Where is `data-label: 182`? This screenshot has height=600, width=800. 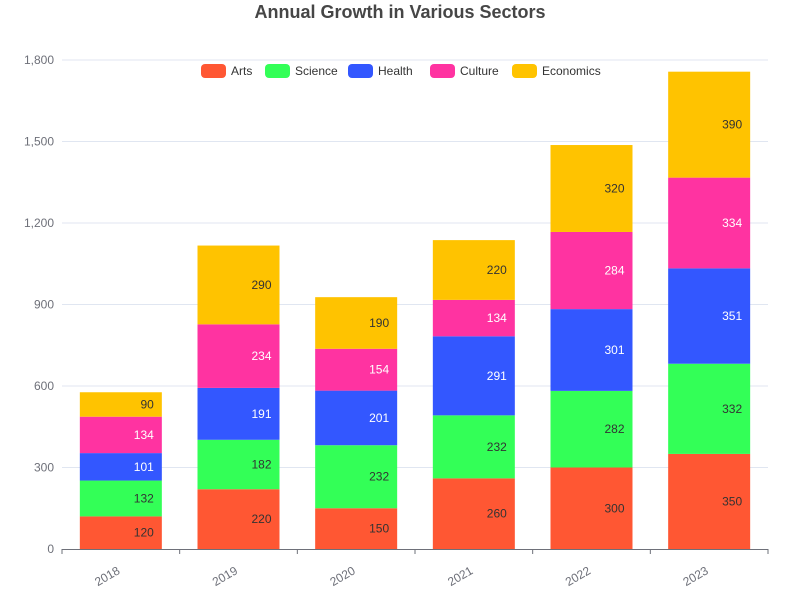 data-label: 182 is located at coordinates (261, 465).